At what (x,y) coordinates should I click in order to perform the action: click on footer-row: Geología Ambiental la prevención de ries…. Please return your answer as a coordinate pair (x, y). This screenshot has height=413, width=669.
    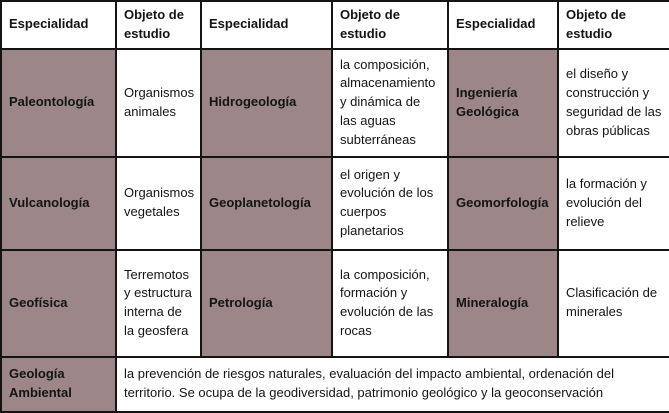
    Looking at the image, I should click on (334, 384).